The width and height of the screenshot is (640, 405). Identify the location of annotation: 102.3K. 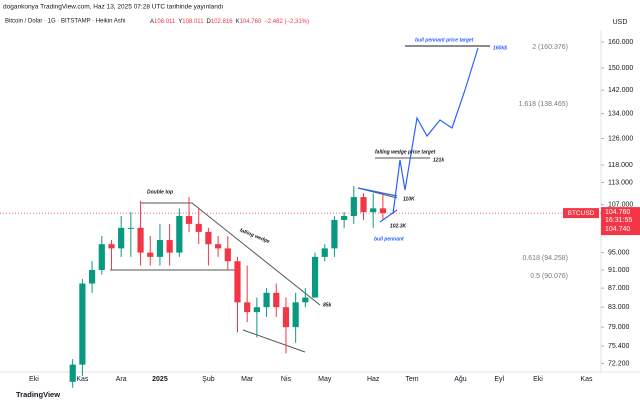
(398, 226).